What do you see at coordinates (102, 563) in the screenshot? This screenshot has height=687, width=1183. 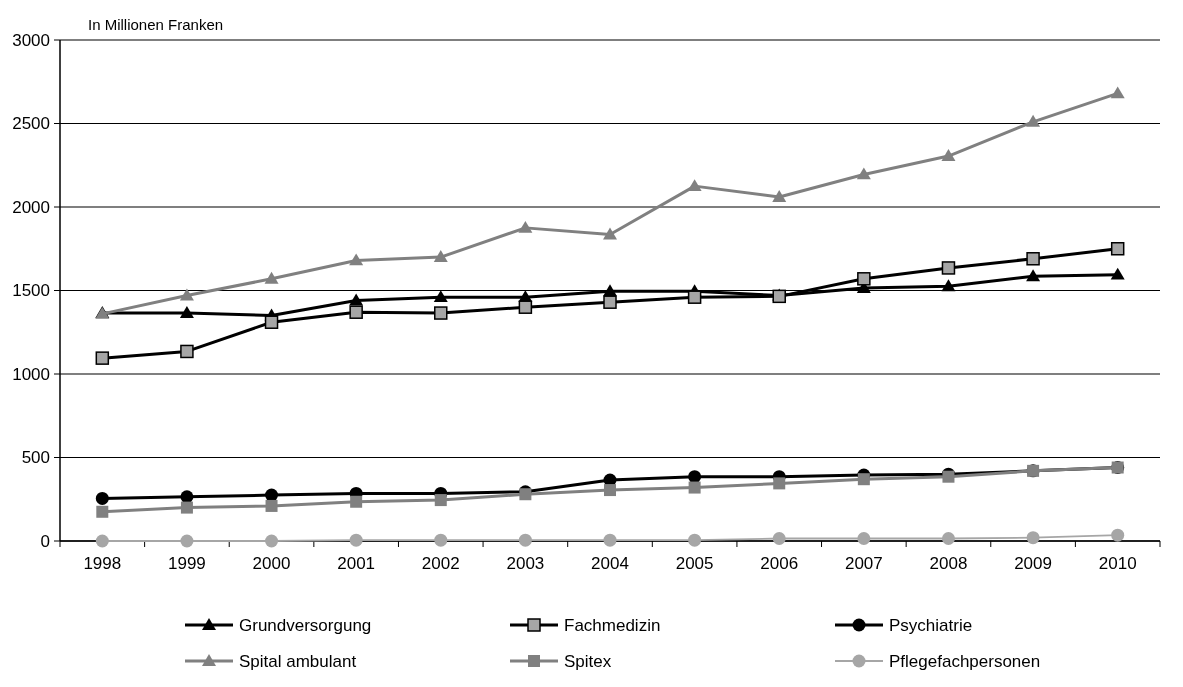 I see `x-tick-label: 1998` at bounding box center [102, 563].